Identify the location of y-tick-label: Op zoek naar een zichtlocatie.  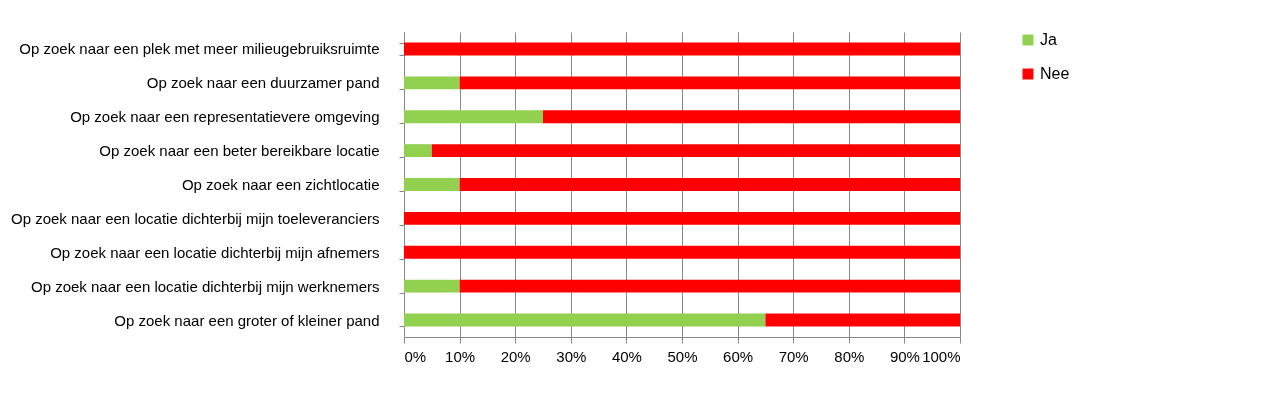
(280, 184).